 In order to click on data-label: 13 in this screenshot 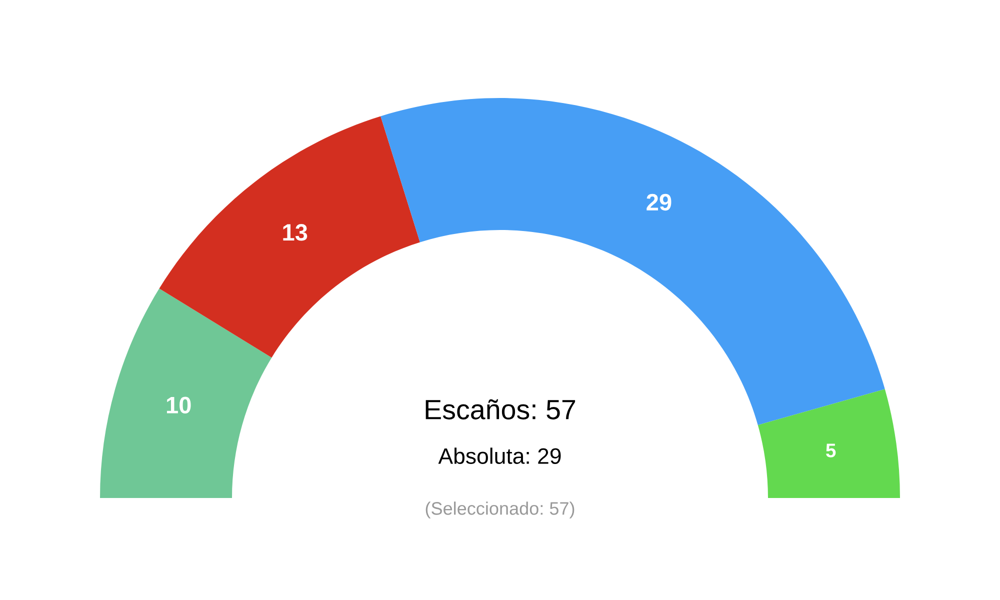, I will do `click(295, 232)`.